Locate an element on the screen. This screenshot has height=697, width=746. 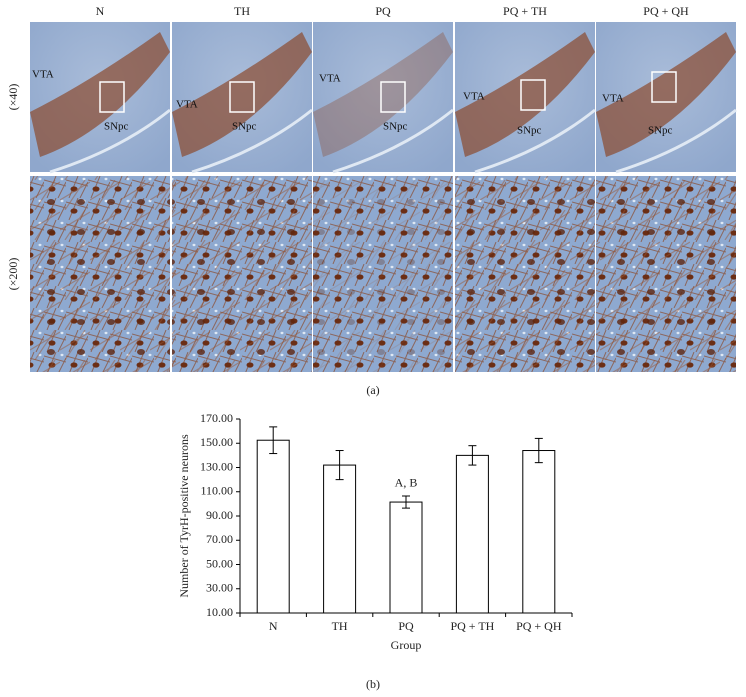
panel-label: (b) is located at coordinates (373, 684).